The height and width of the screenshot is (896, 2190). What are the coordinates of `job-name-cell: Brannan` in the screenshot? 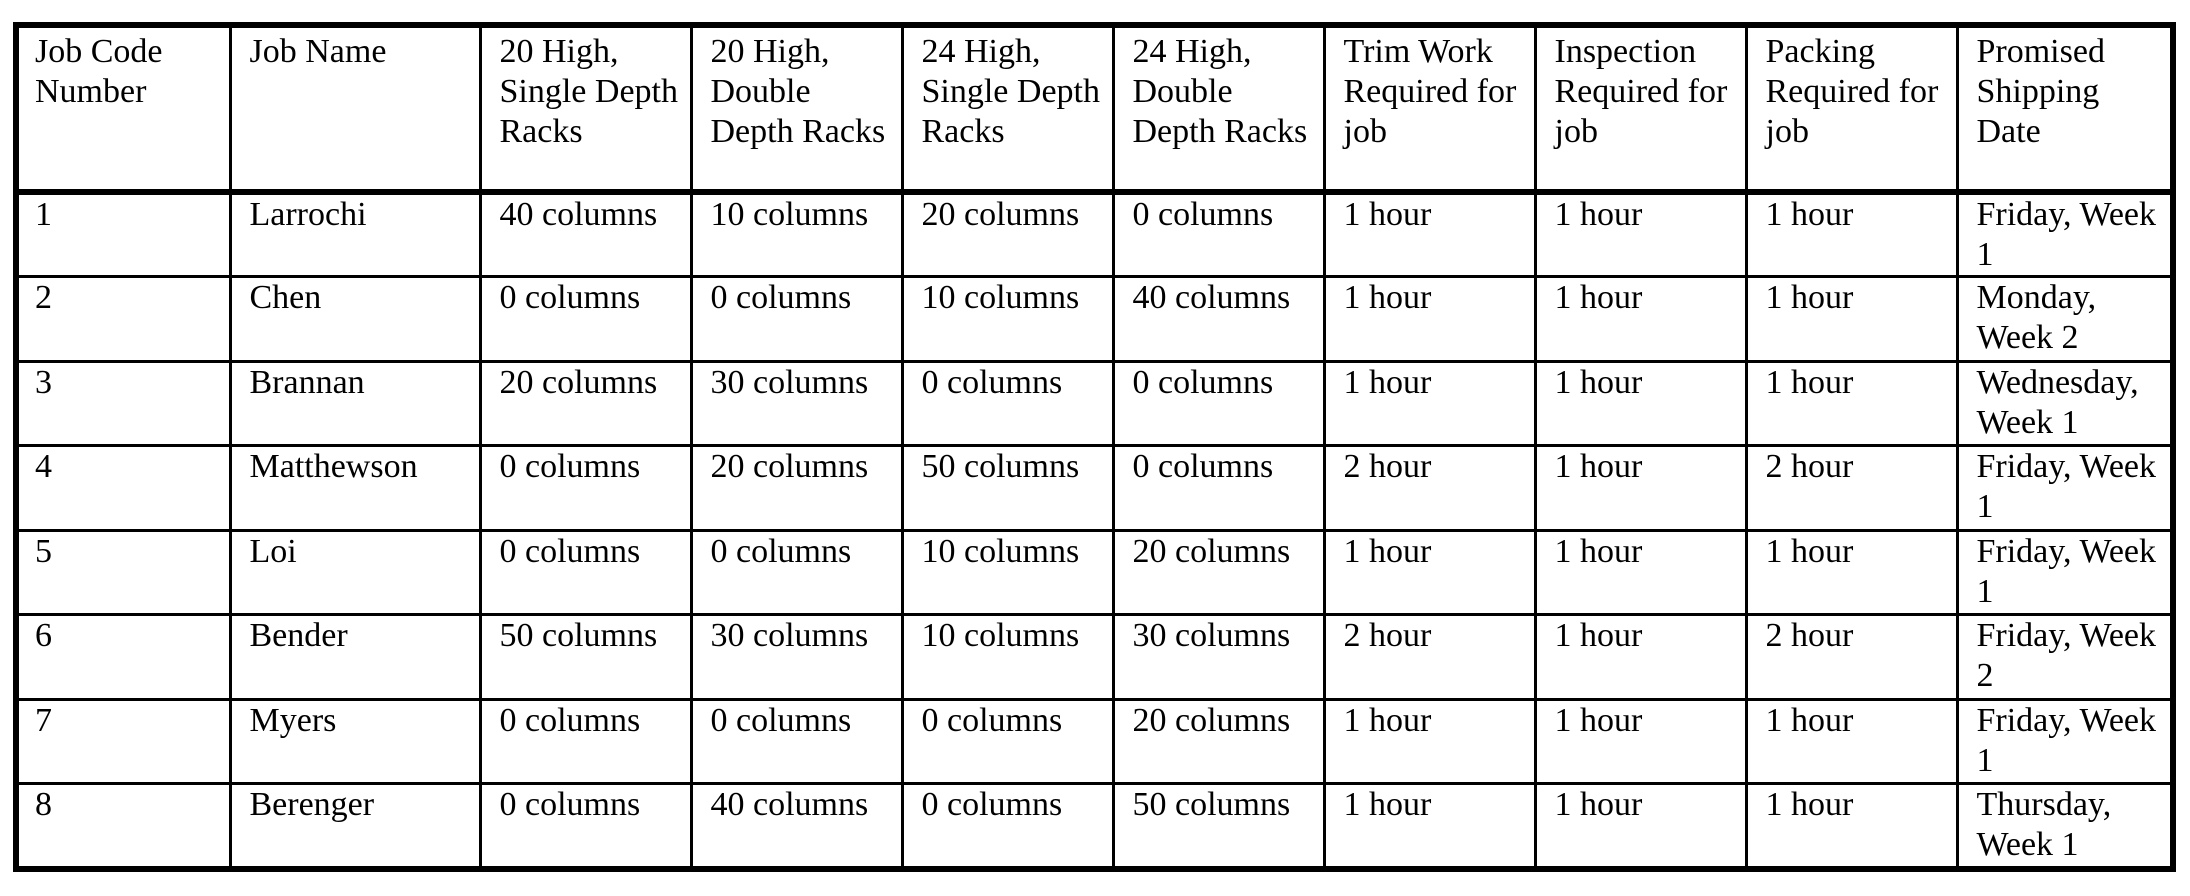 It's located at (354, 402).